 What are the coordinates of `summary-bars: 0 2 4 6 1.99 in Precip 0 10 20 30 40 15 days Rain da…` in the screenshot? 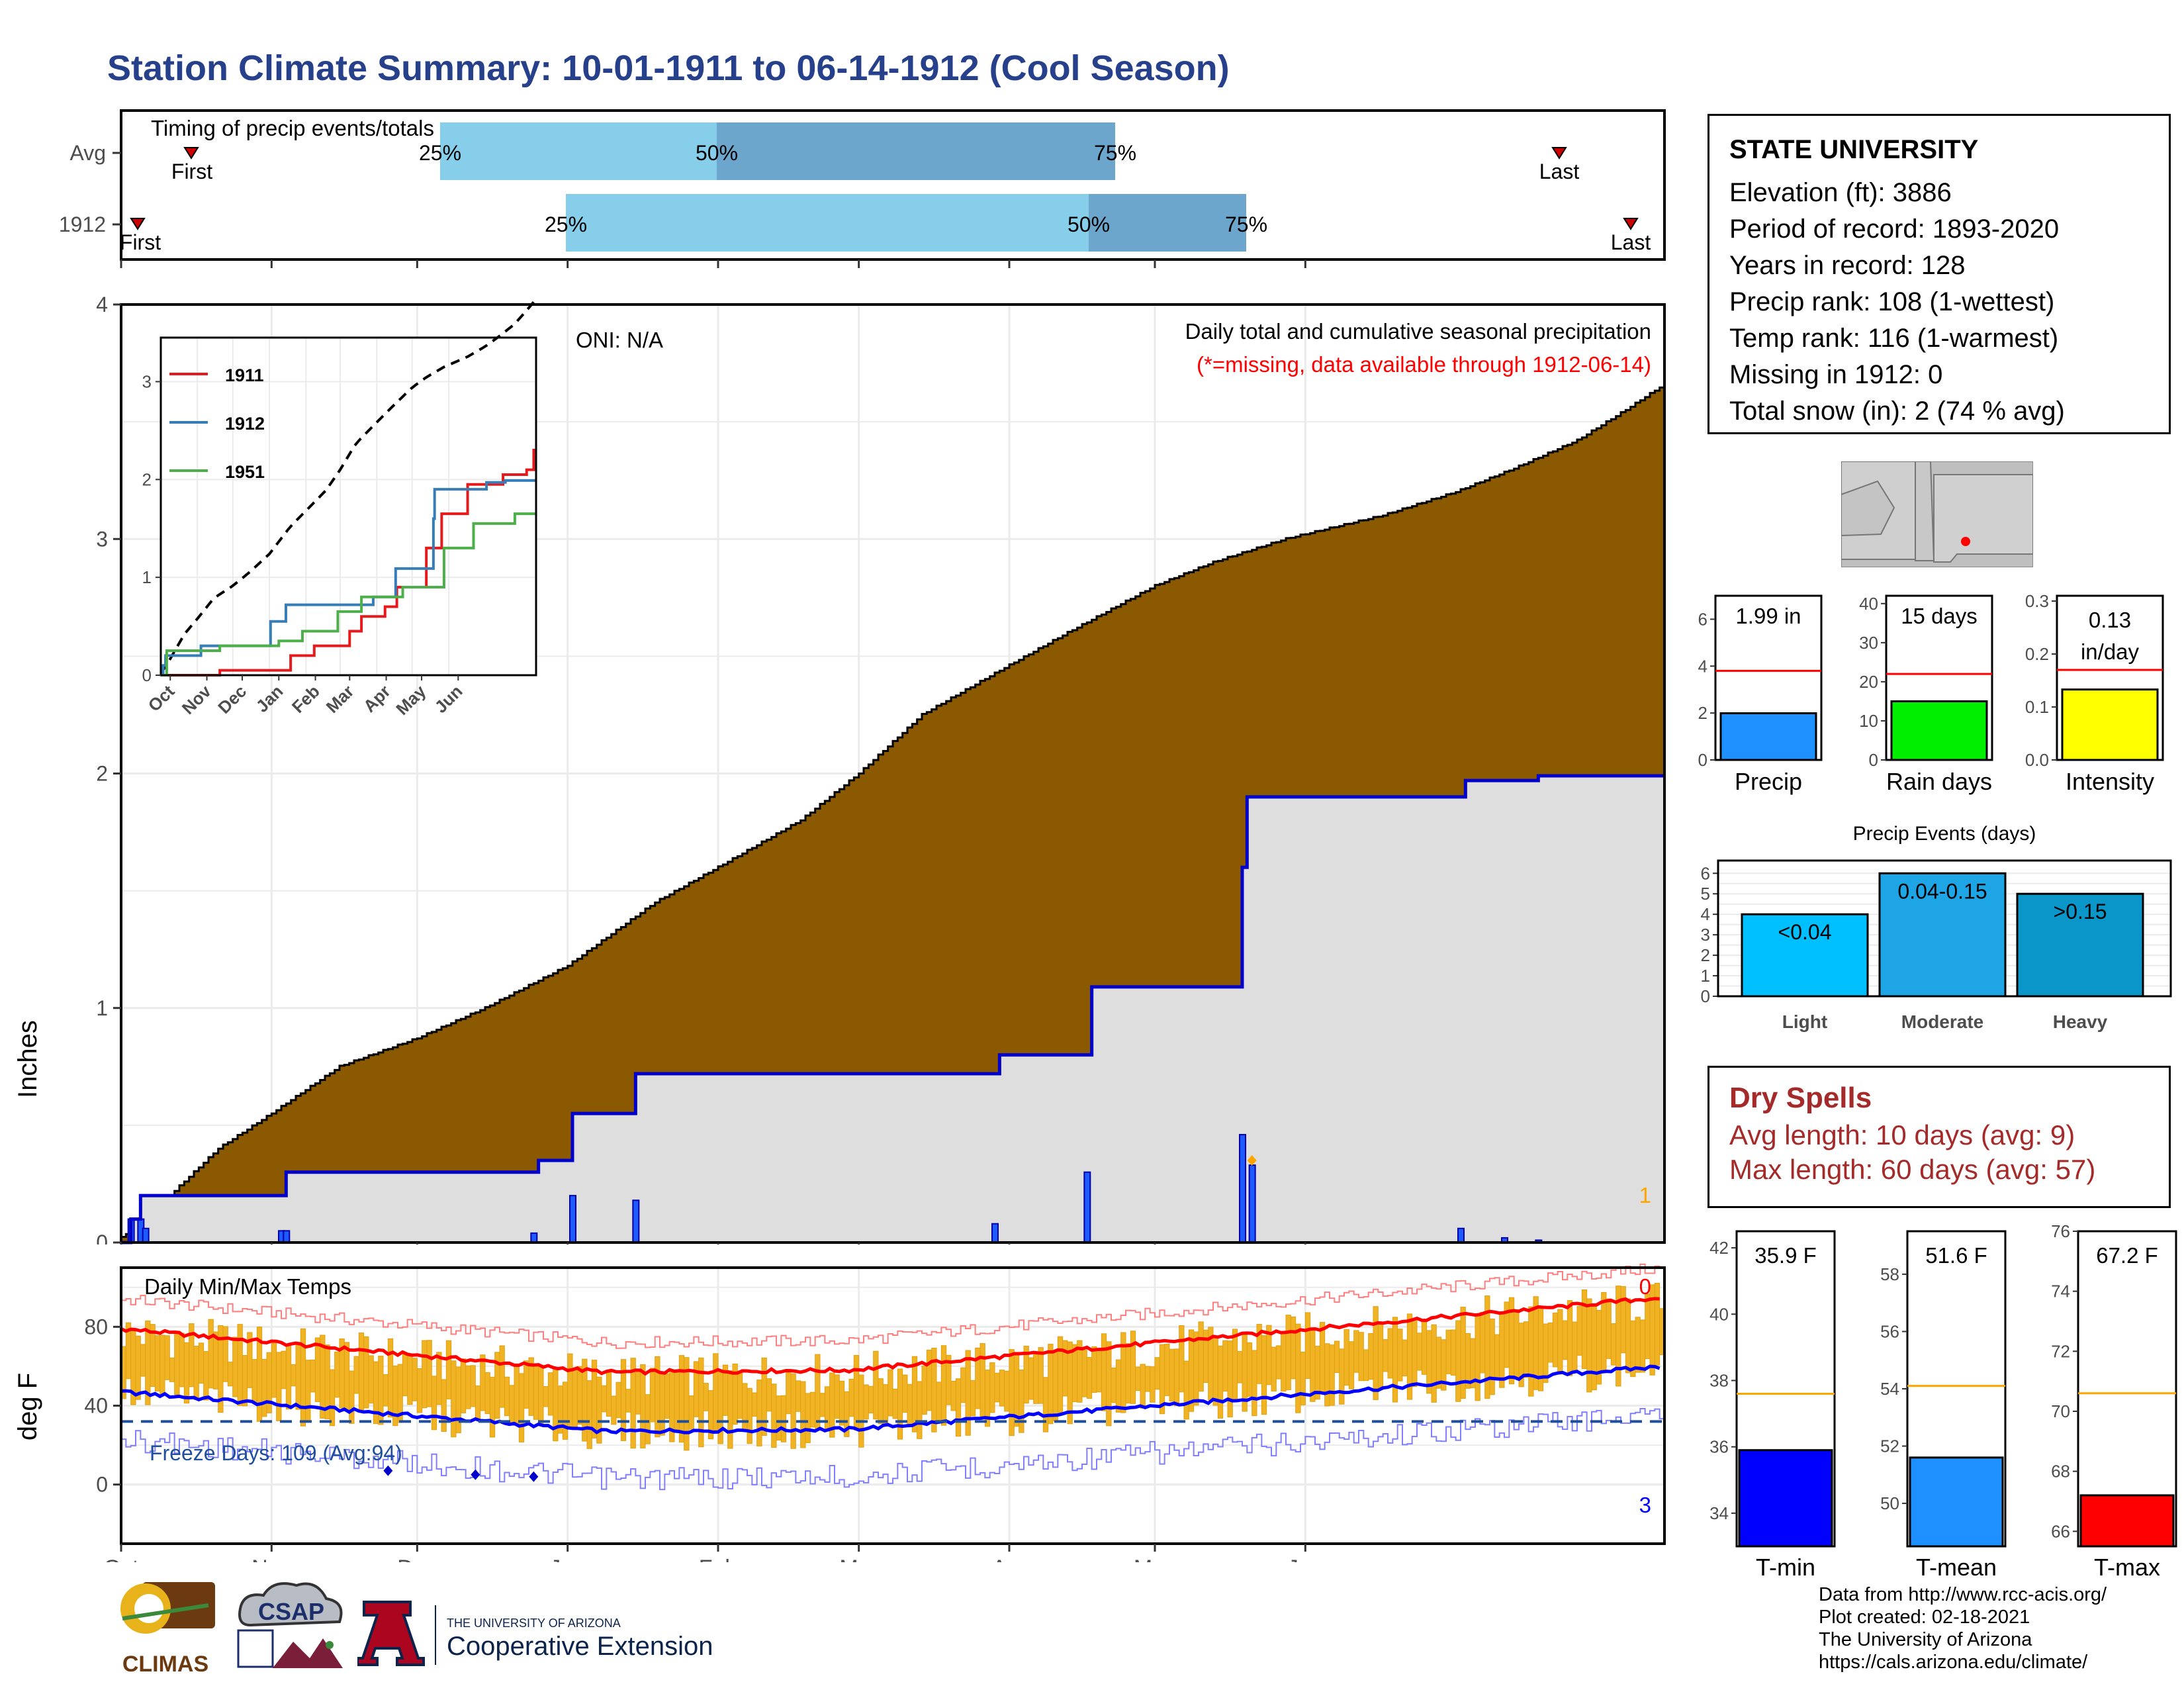 It's located at (1931, 693).